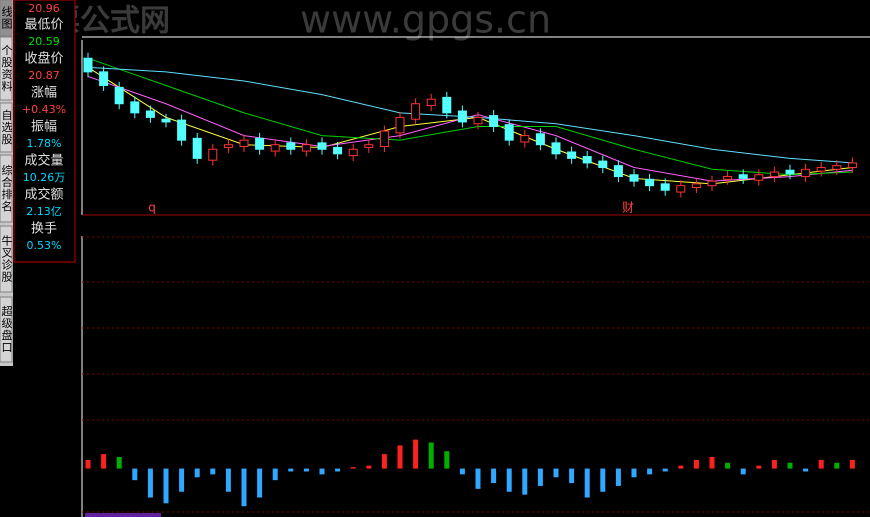 Image resolution: width=870 pixels, height=517 pixels. What do you see at coordinates (44, 211) in the screenshot?
I see `info-value: 2.13亿` at bounding box center [44, 211].